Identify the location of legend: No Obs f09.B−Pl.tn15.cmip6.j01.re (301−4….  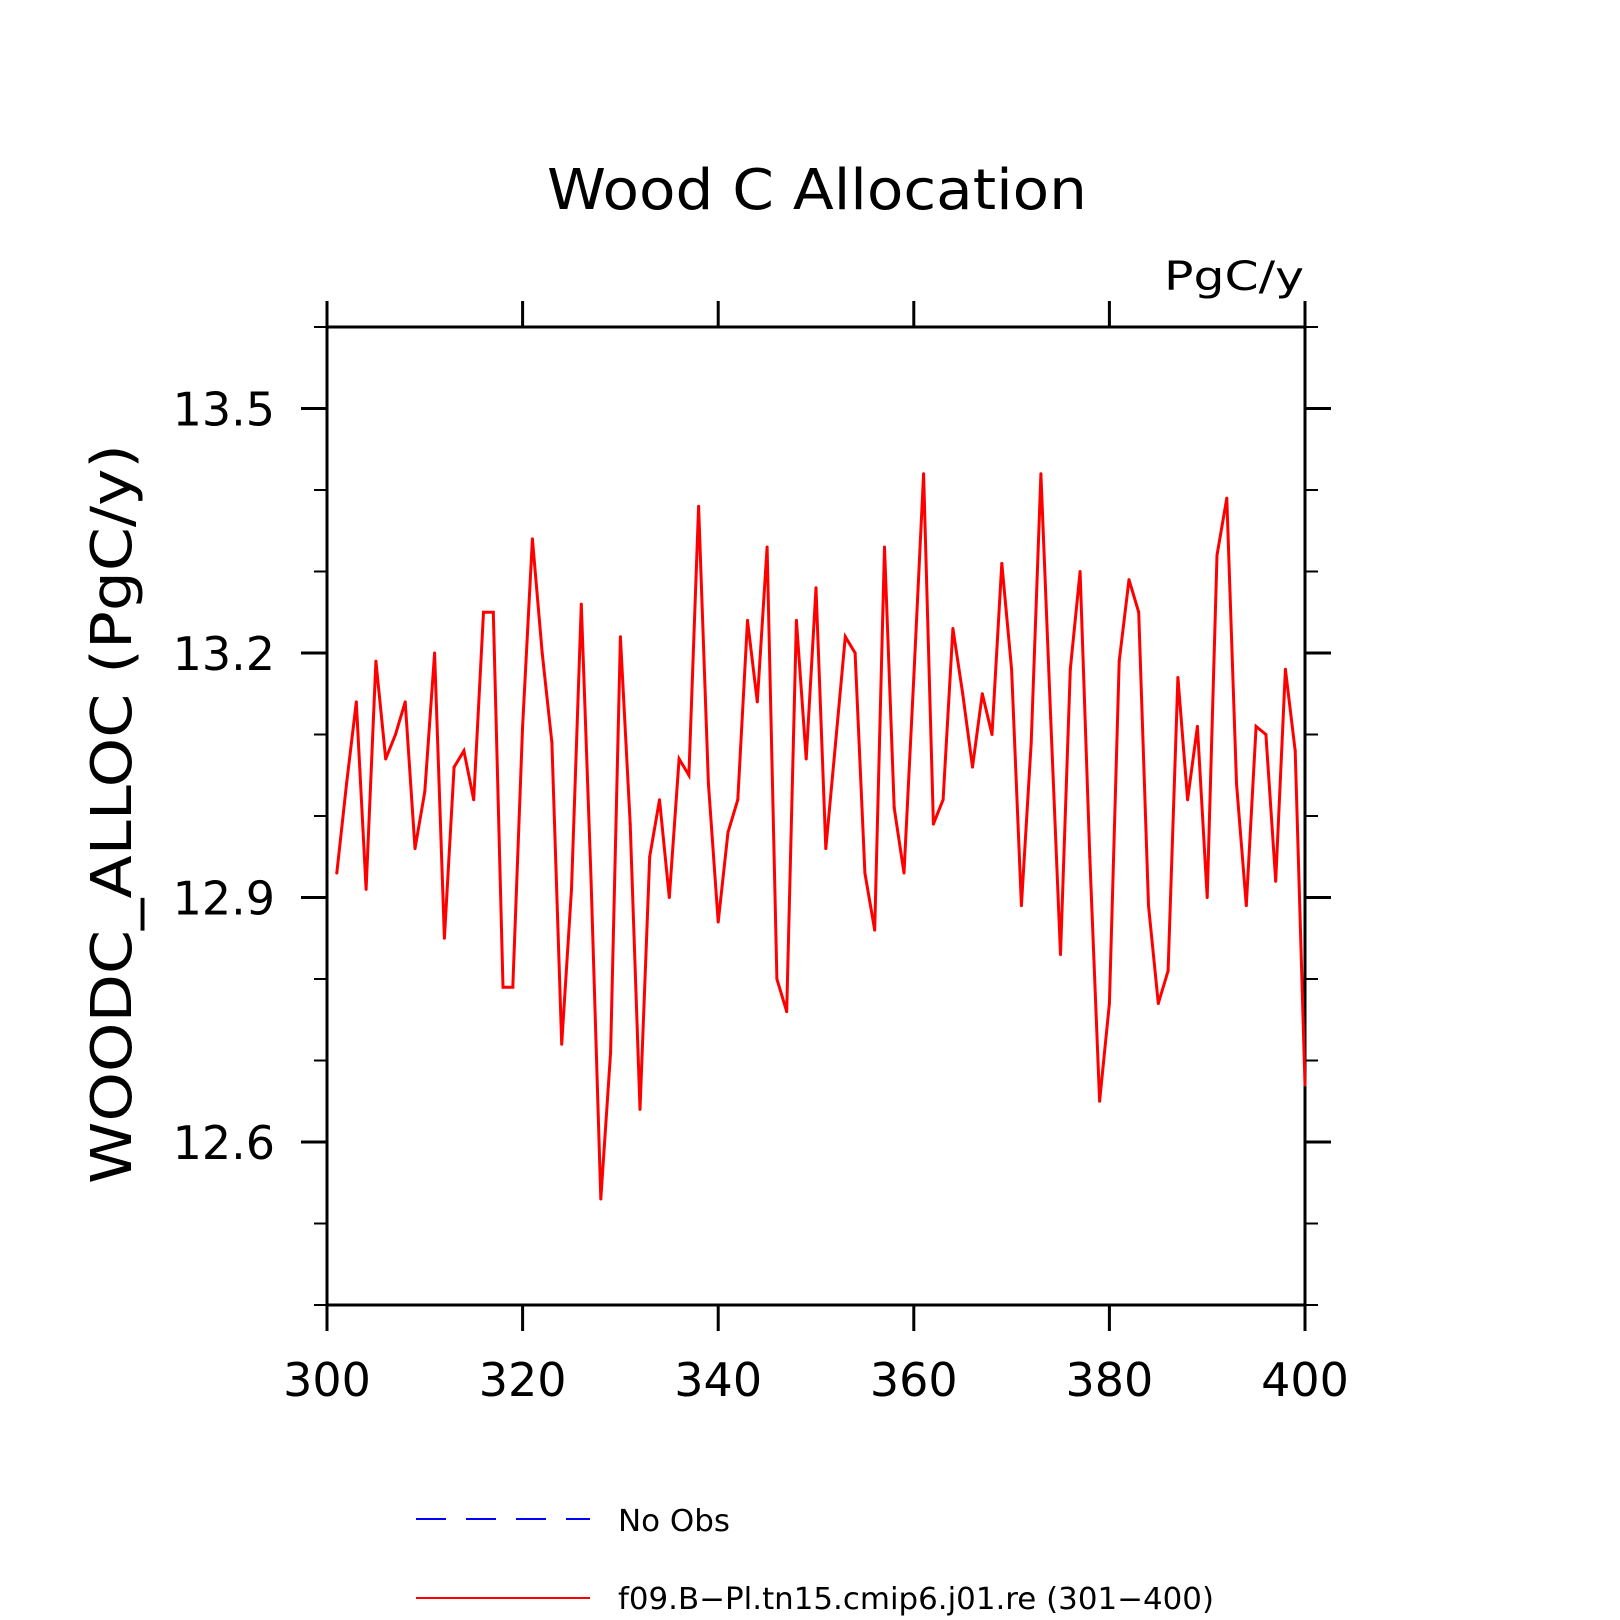
(815, 1560).